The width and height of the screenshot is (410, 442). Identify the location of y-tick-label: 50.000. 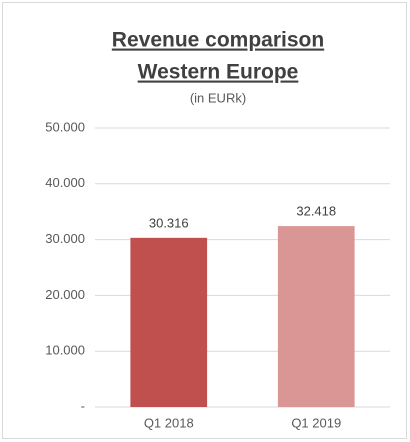
(65, 126).